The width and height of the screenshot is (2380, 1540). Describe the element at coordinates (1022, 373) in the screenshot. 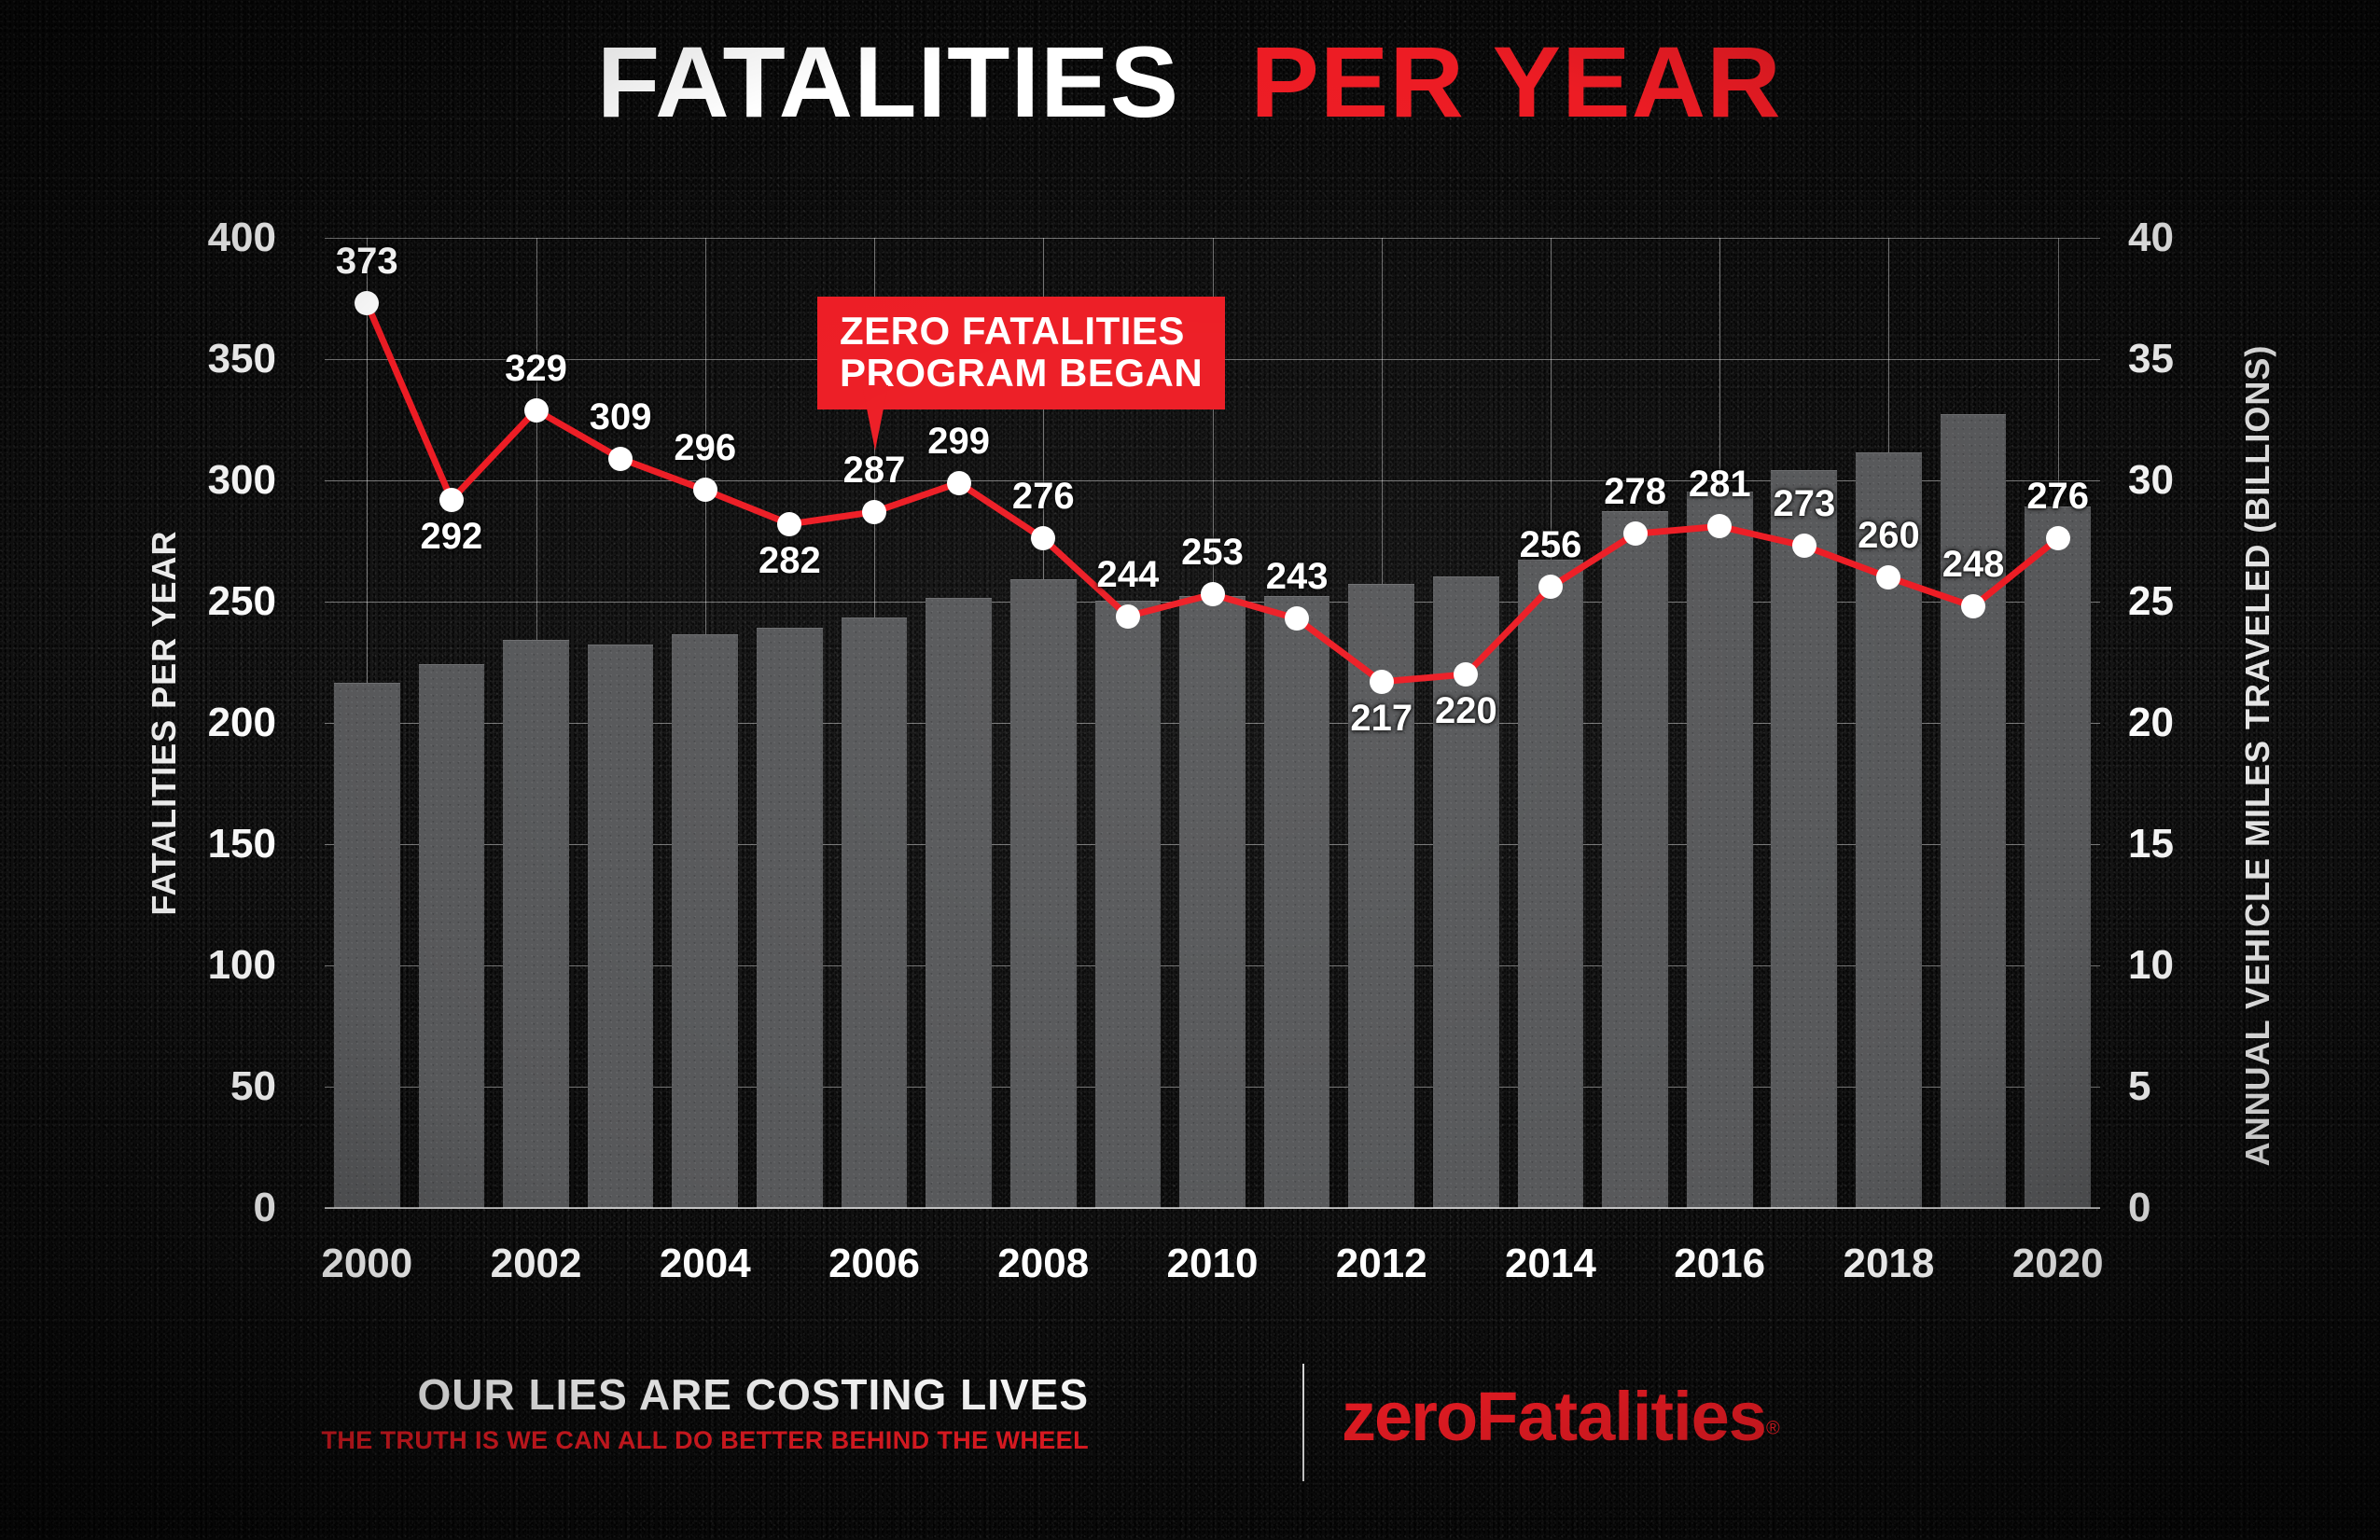

I see `callout-line-2: PROGRAM BEGAN` at that location.